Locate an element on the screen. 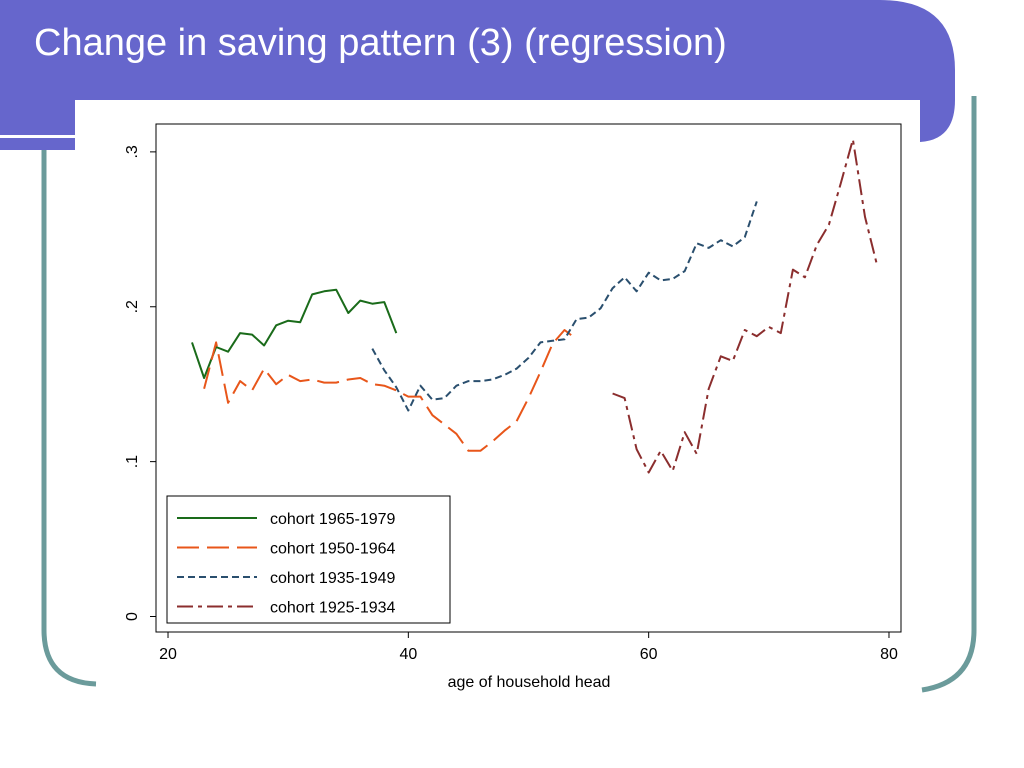 The width and height of the screenshot is (1024, 768). x-axis-label: age of household head is located at coordinates (529, 682).